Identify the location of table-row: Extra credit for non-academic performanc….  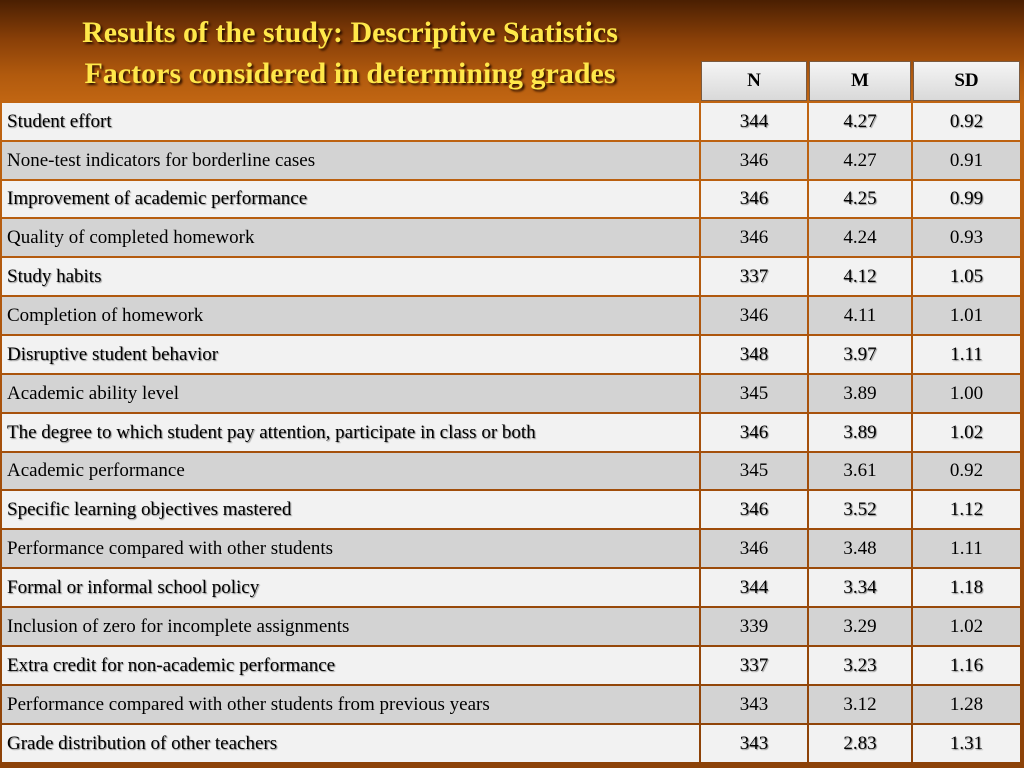
(512, 665).